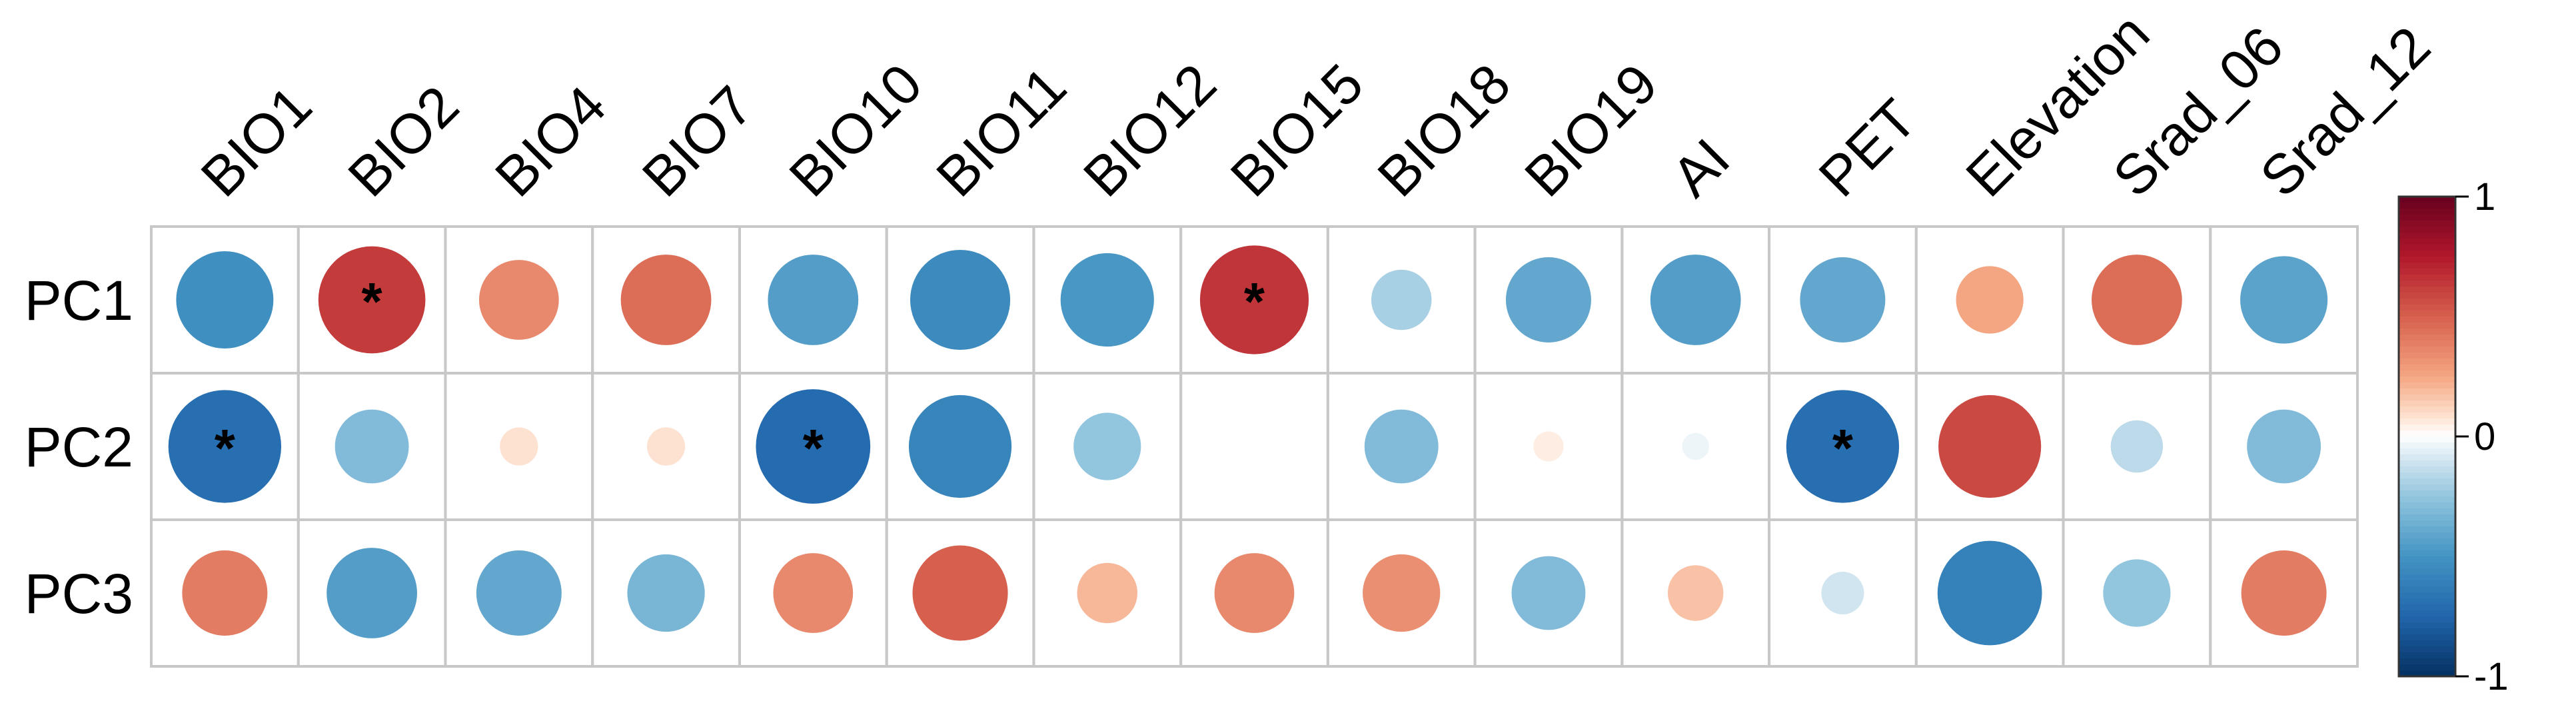 The height and width of the screenshot is (703, 2576). What do you see at coordinates (2485, 197) in the screenshot?
I see `colorbar-tick-label: 1` at bounding box center [2485, 197].